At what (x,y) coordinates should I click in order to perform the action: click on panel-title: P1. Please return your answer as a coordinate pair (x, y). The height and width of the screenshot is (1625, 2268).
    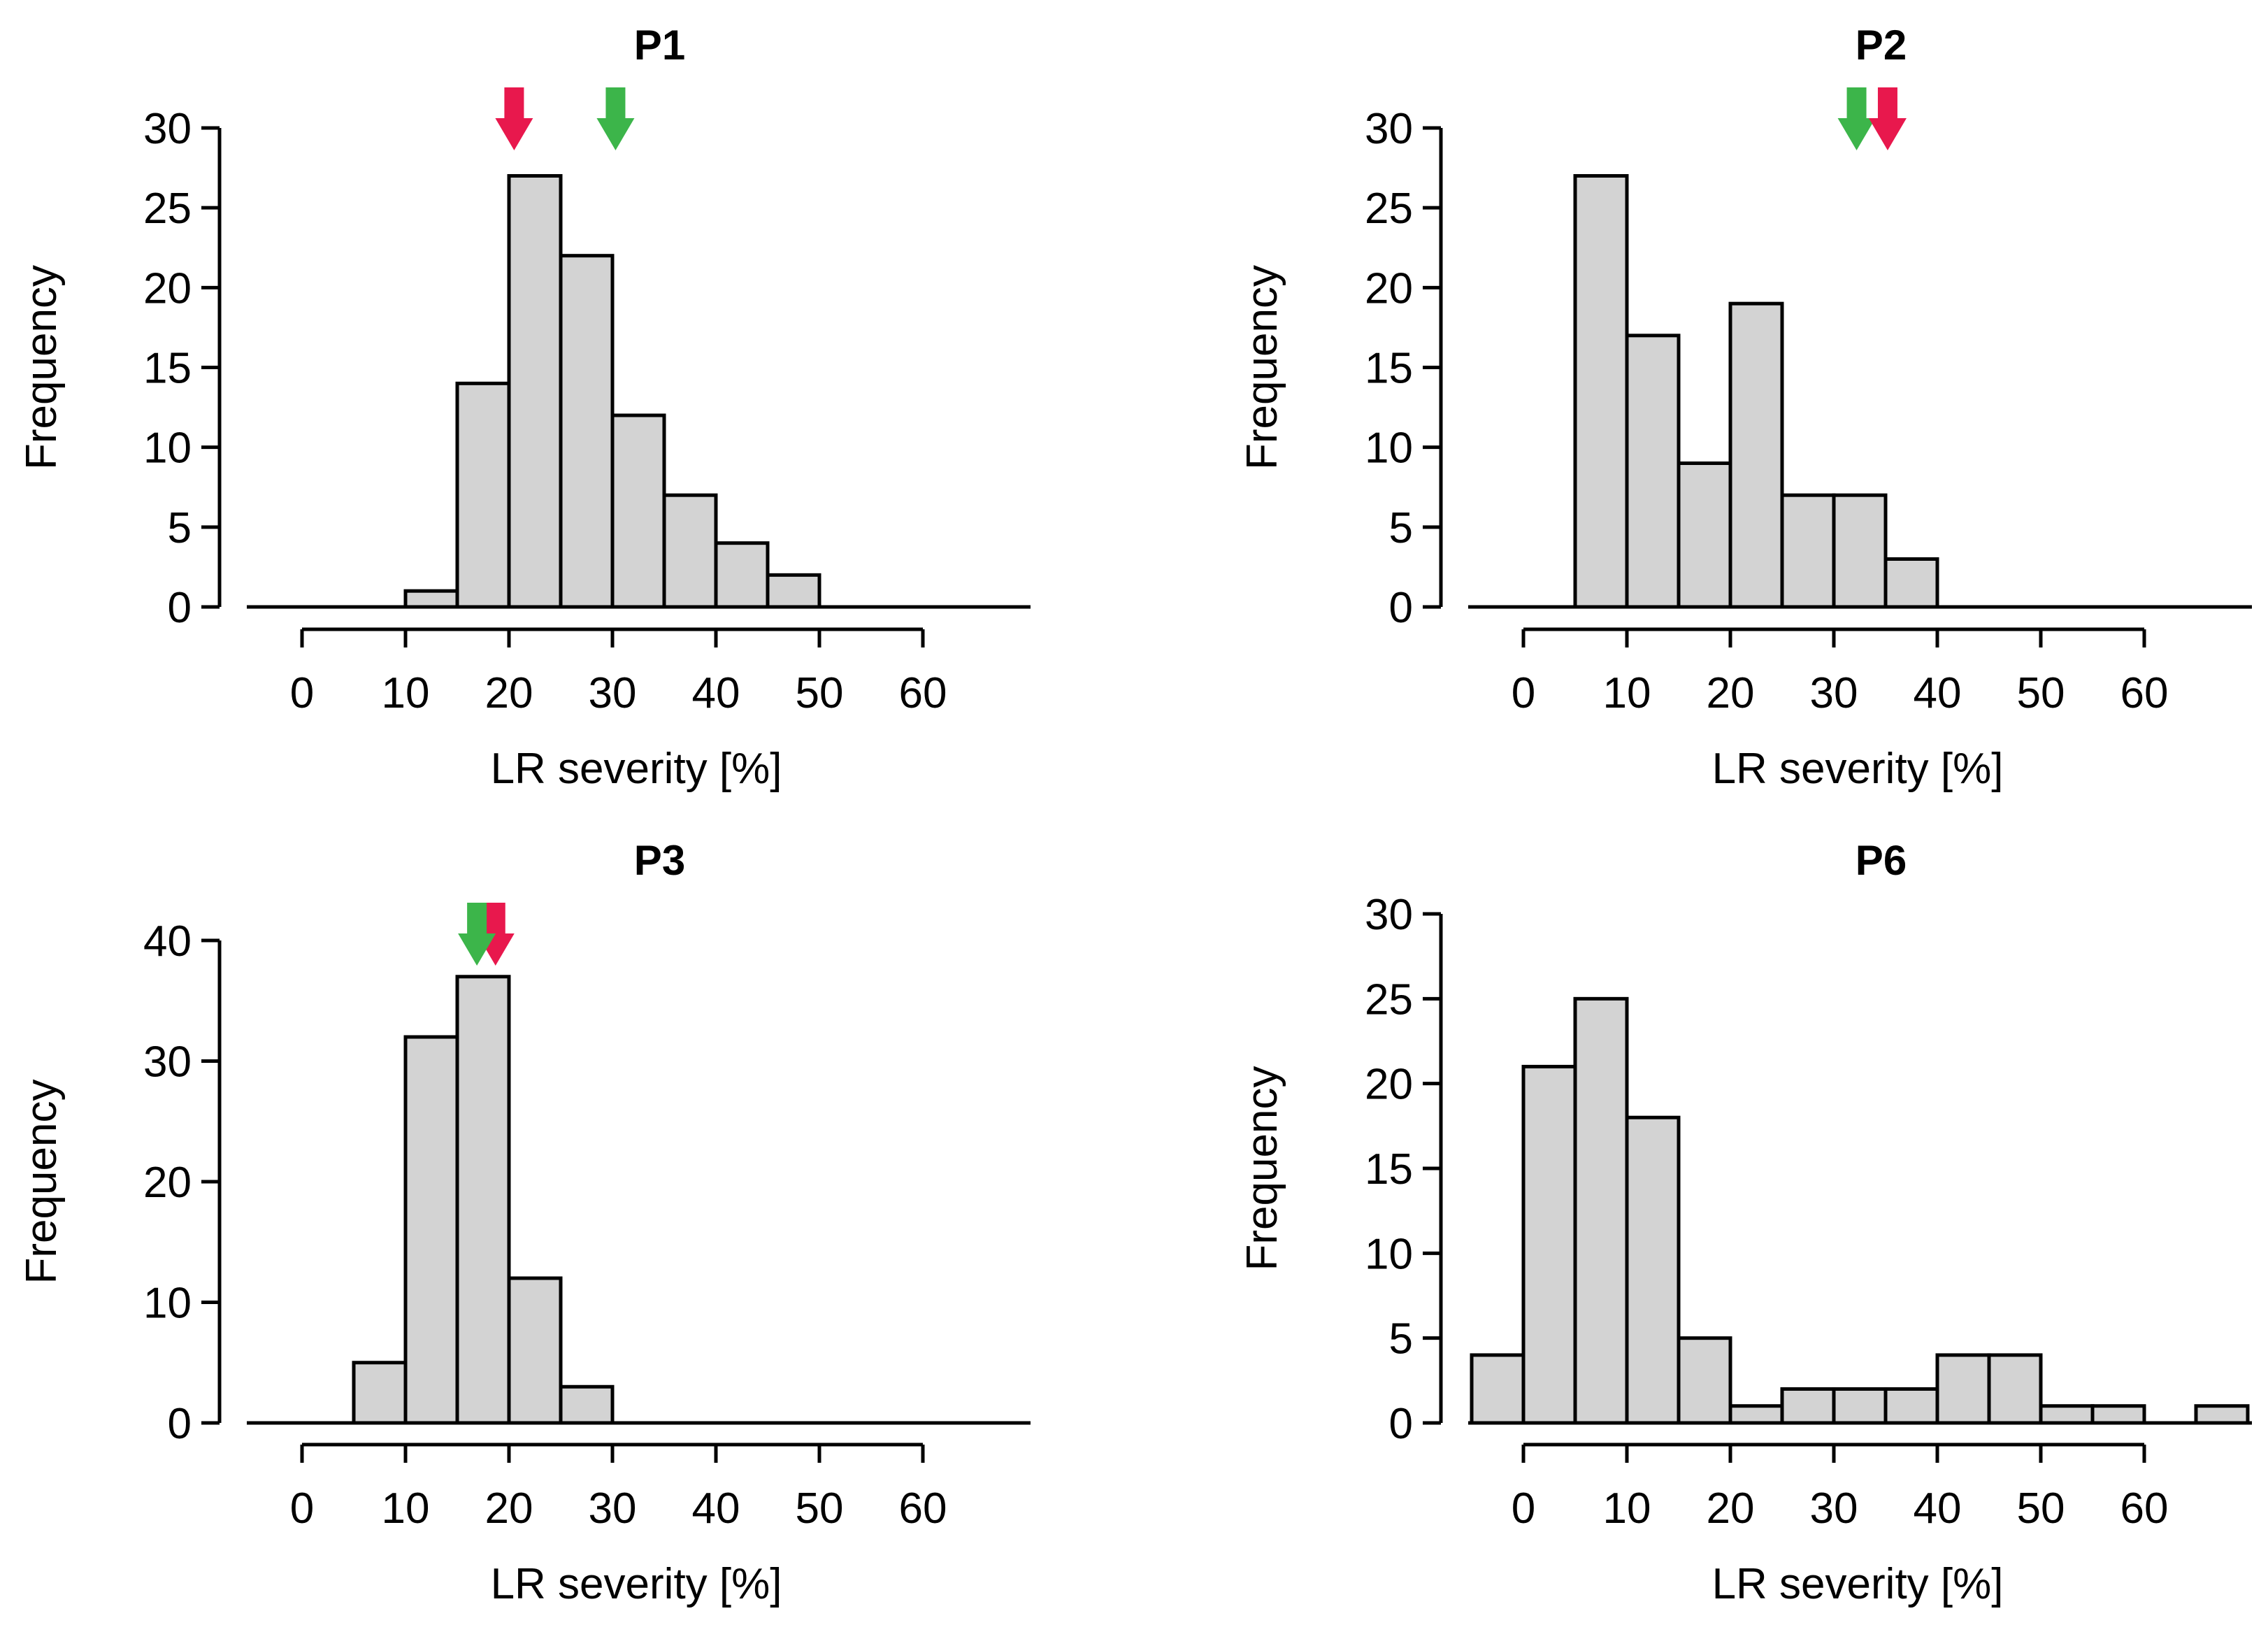
    Looking at the image, I should click on (659, 46).